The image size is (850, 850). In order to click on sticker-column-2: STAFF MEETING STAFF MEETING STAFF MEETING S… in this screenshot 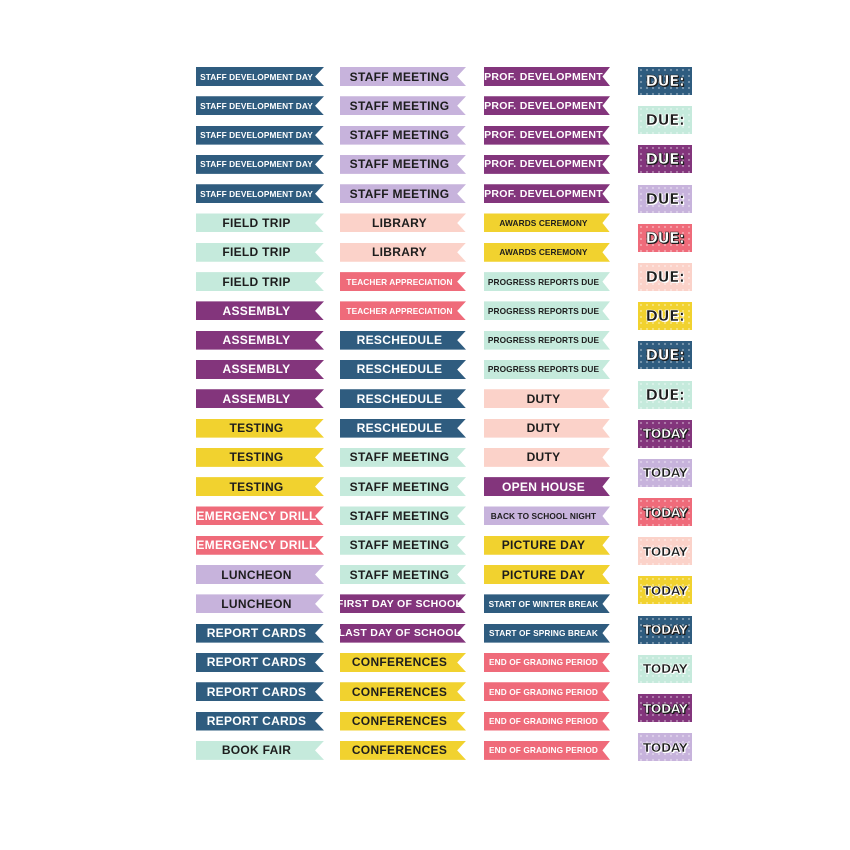, I will do `click(403, 418)`.